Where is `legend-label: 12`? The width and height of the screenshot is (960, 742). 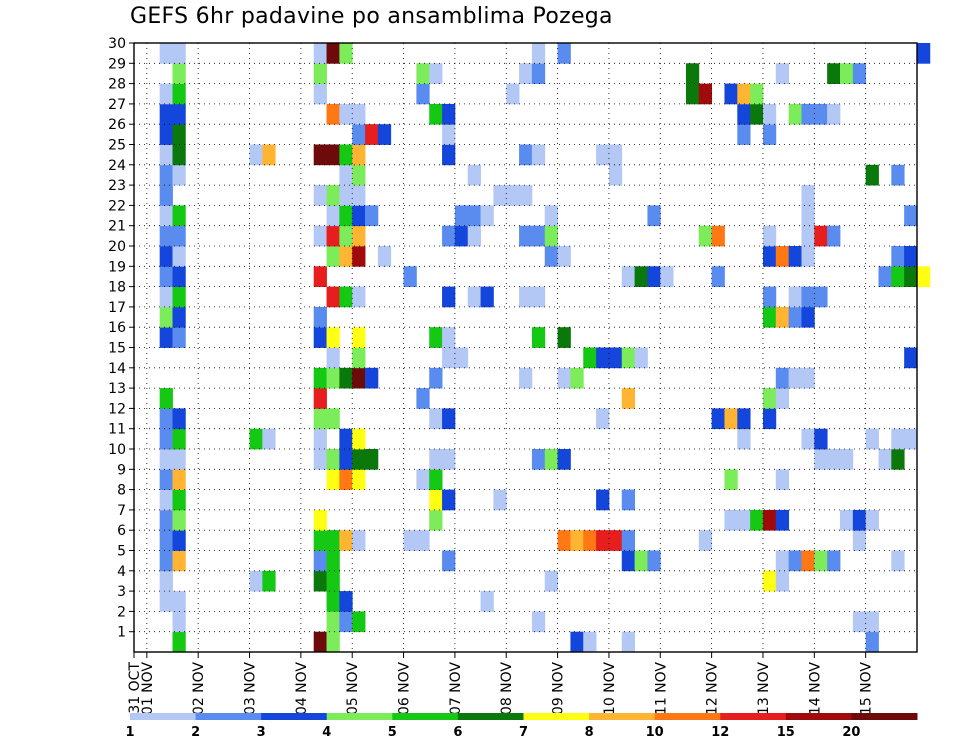 legend-label: 12 is located at coordinates (720, 732).